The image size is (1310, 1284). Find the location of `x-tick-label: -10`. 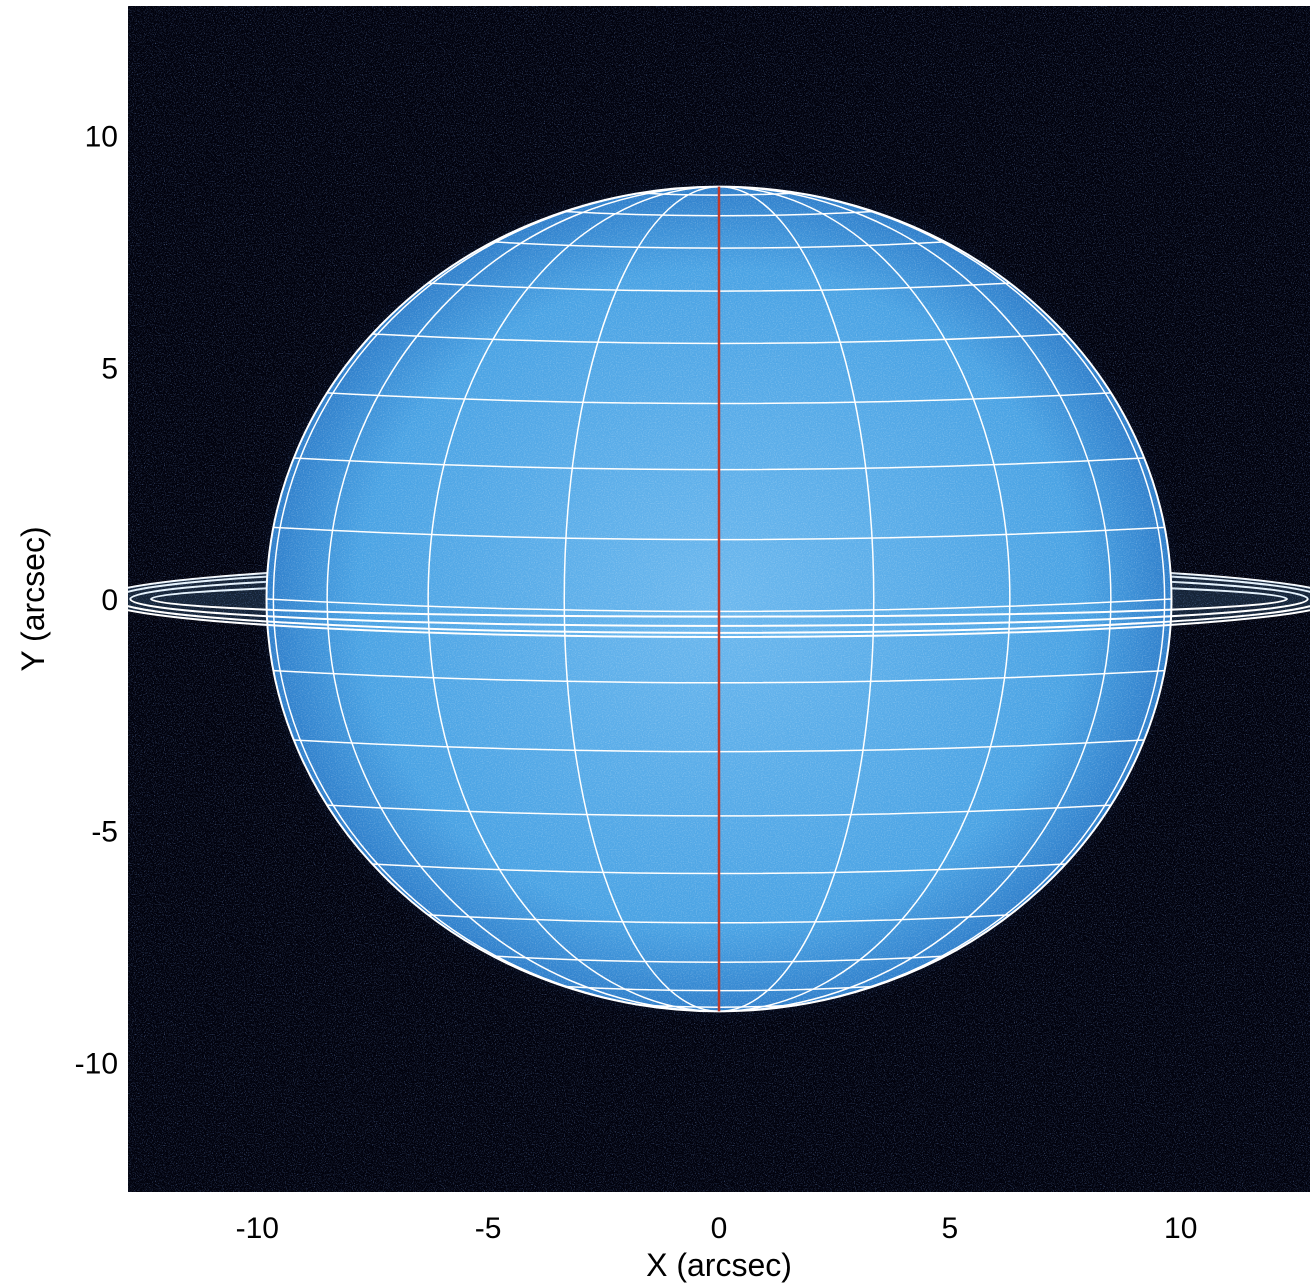

x-tick-label: -10 is located at coordinates (257, 1228).